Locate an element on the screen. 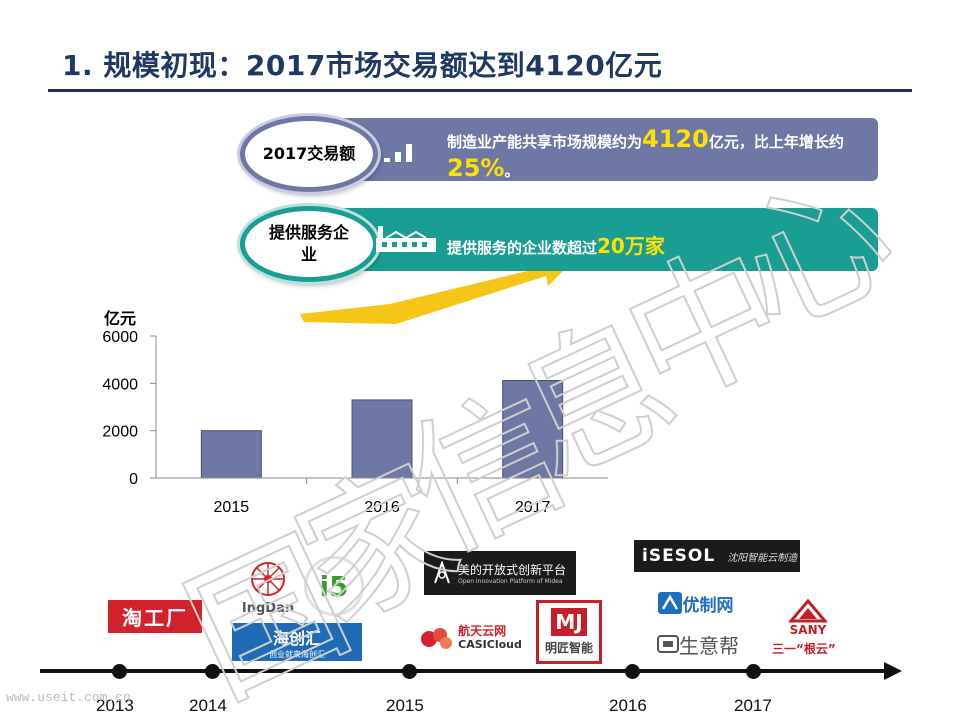 Image resolution: width=960 pixels, height=720 pixels. service-firms-text: 提供服务的企业数超过20万家 is located at coordinates (556, 244).